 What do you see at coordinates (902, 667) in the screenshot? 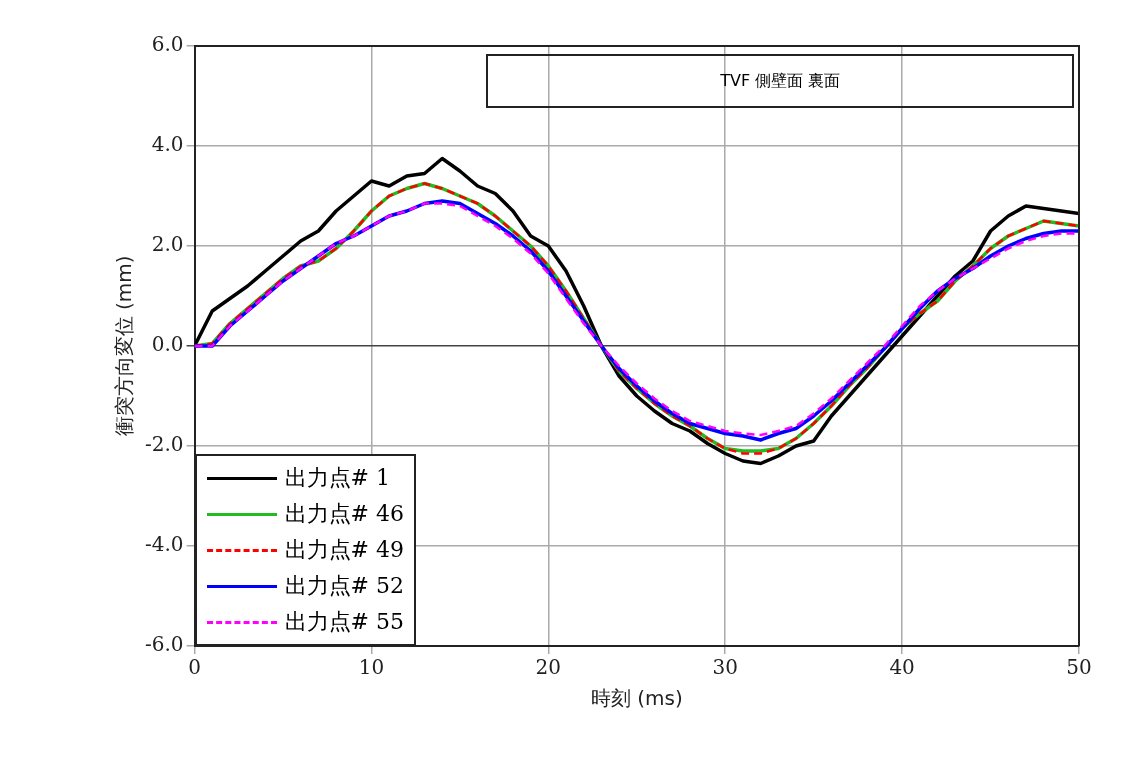
I see `x-tick-label: 40` at bounding box center [902, 667].